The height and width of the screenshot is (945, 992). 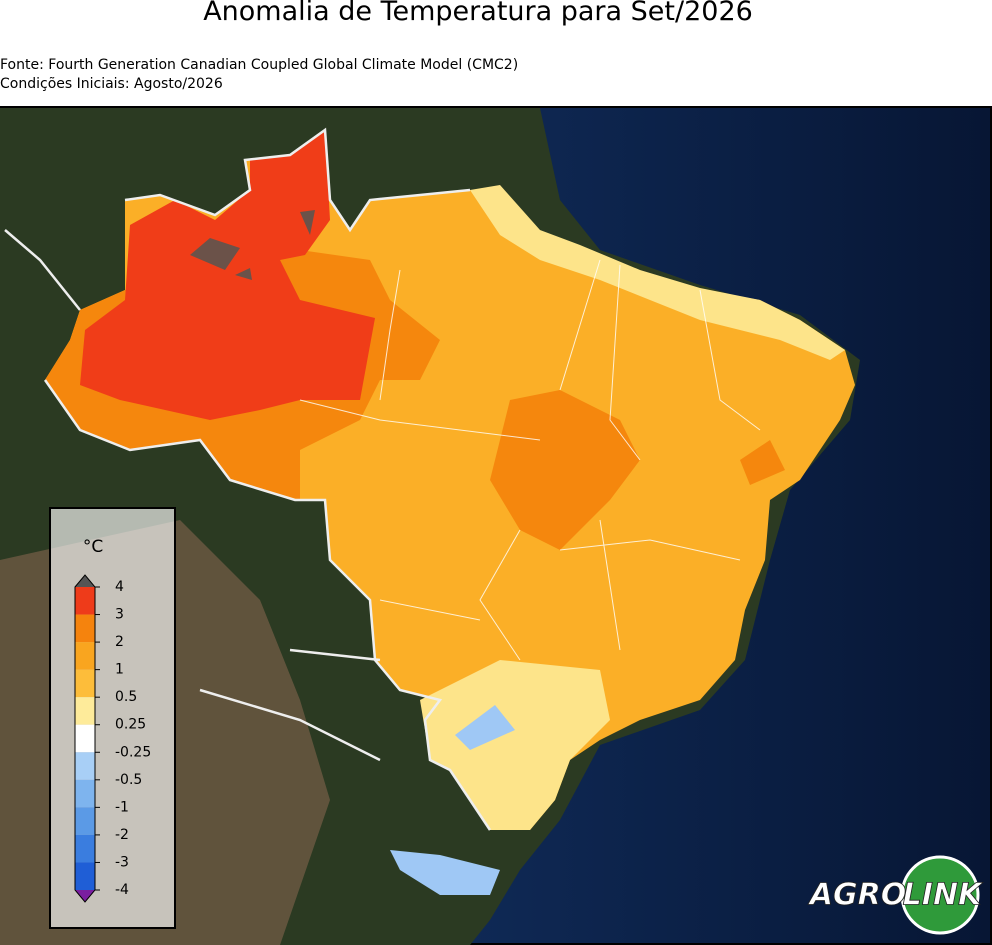 I want to click on legend-box, so click(x=112, y=718).